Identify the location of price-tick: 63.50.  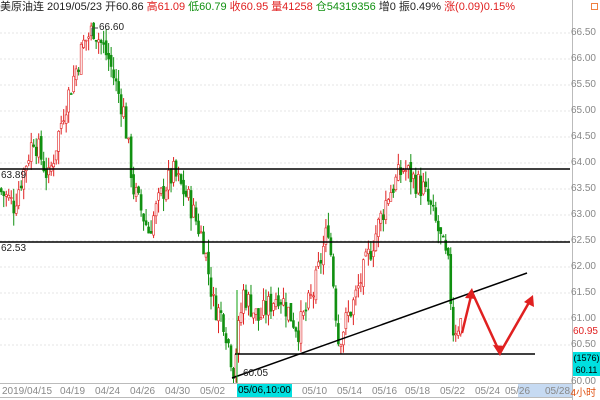
(583, 188).